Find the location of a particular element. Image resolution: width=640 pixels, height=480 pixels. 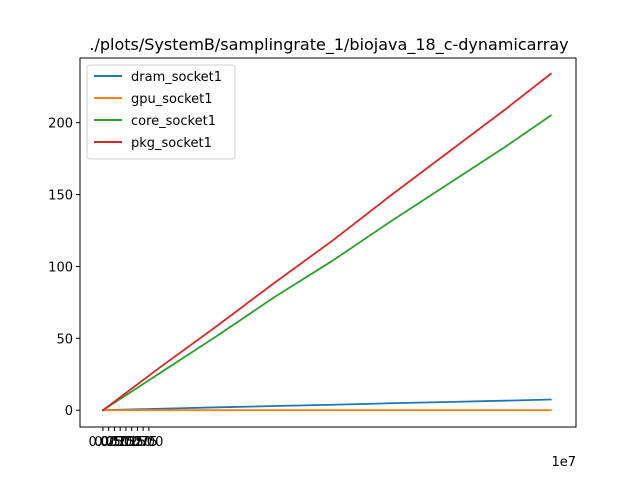

x-tick-label: 2.00 is located at coordinates (148, 442).